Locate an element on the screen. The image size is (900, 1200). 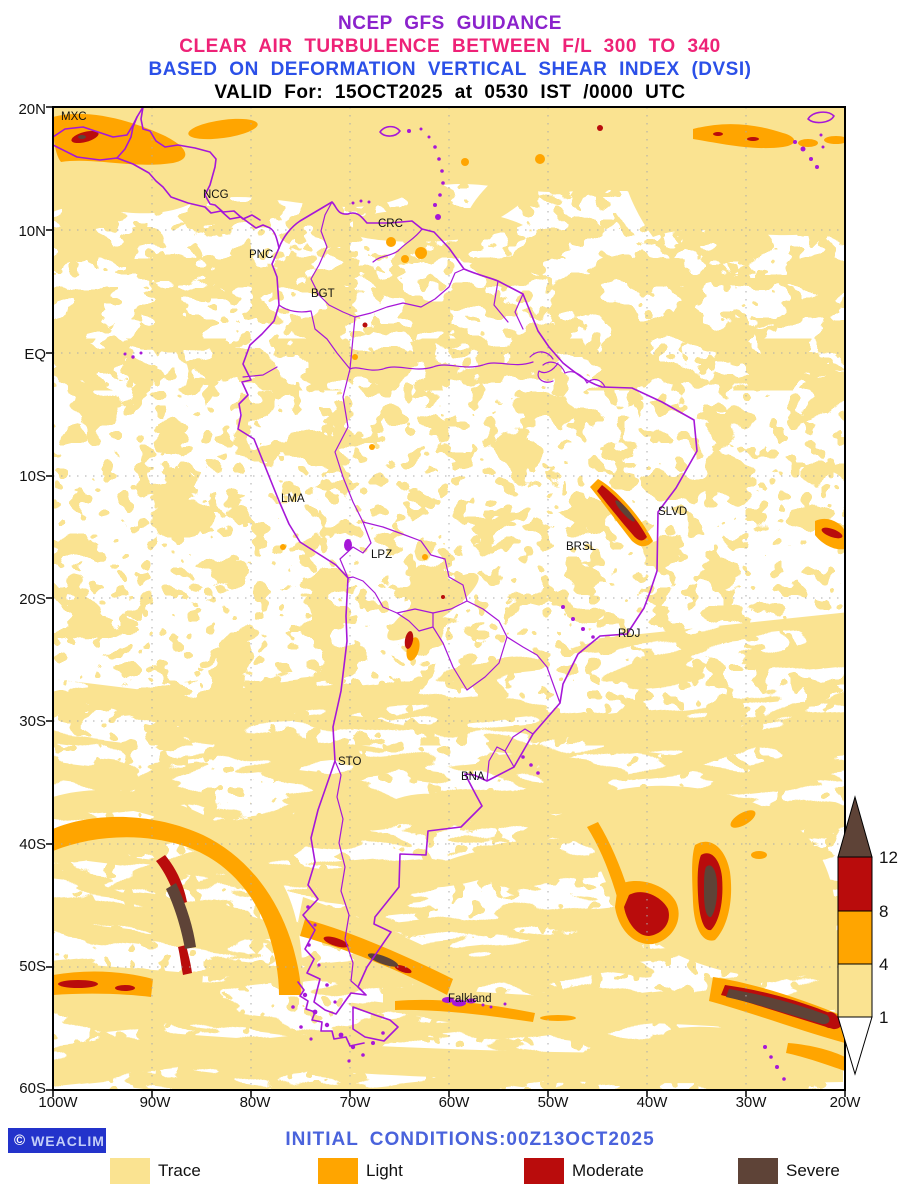
colorbar is located at coordinates (855, 935).